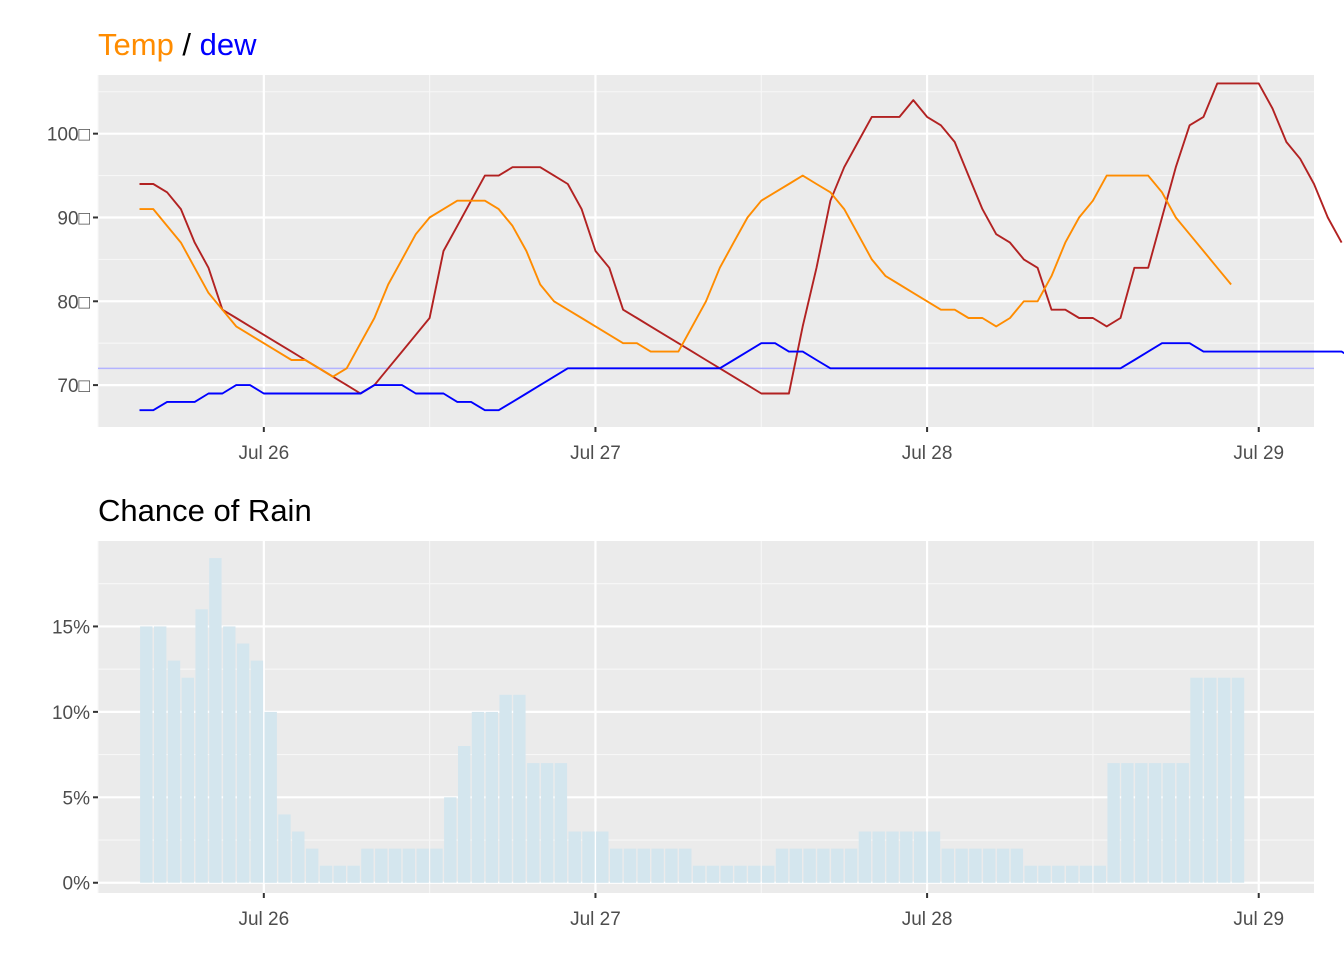  Describe the element at coordinates (136, 44) in the screenshot. I see `title-temp-label: Temp` at that location.